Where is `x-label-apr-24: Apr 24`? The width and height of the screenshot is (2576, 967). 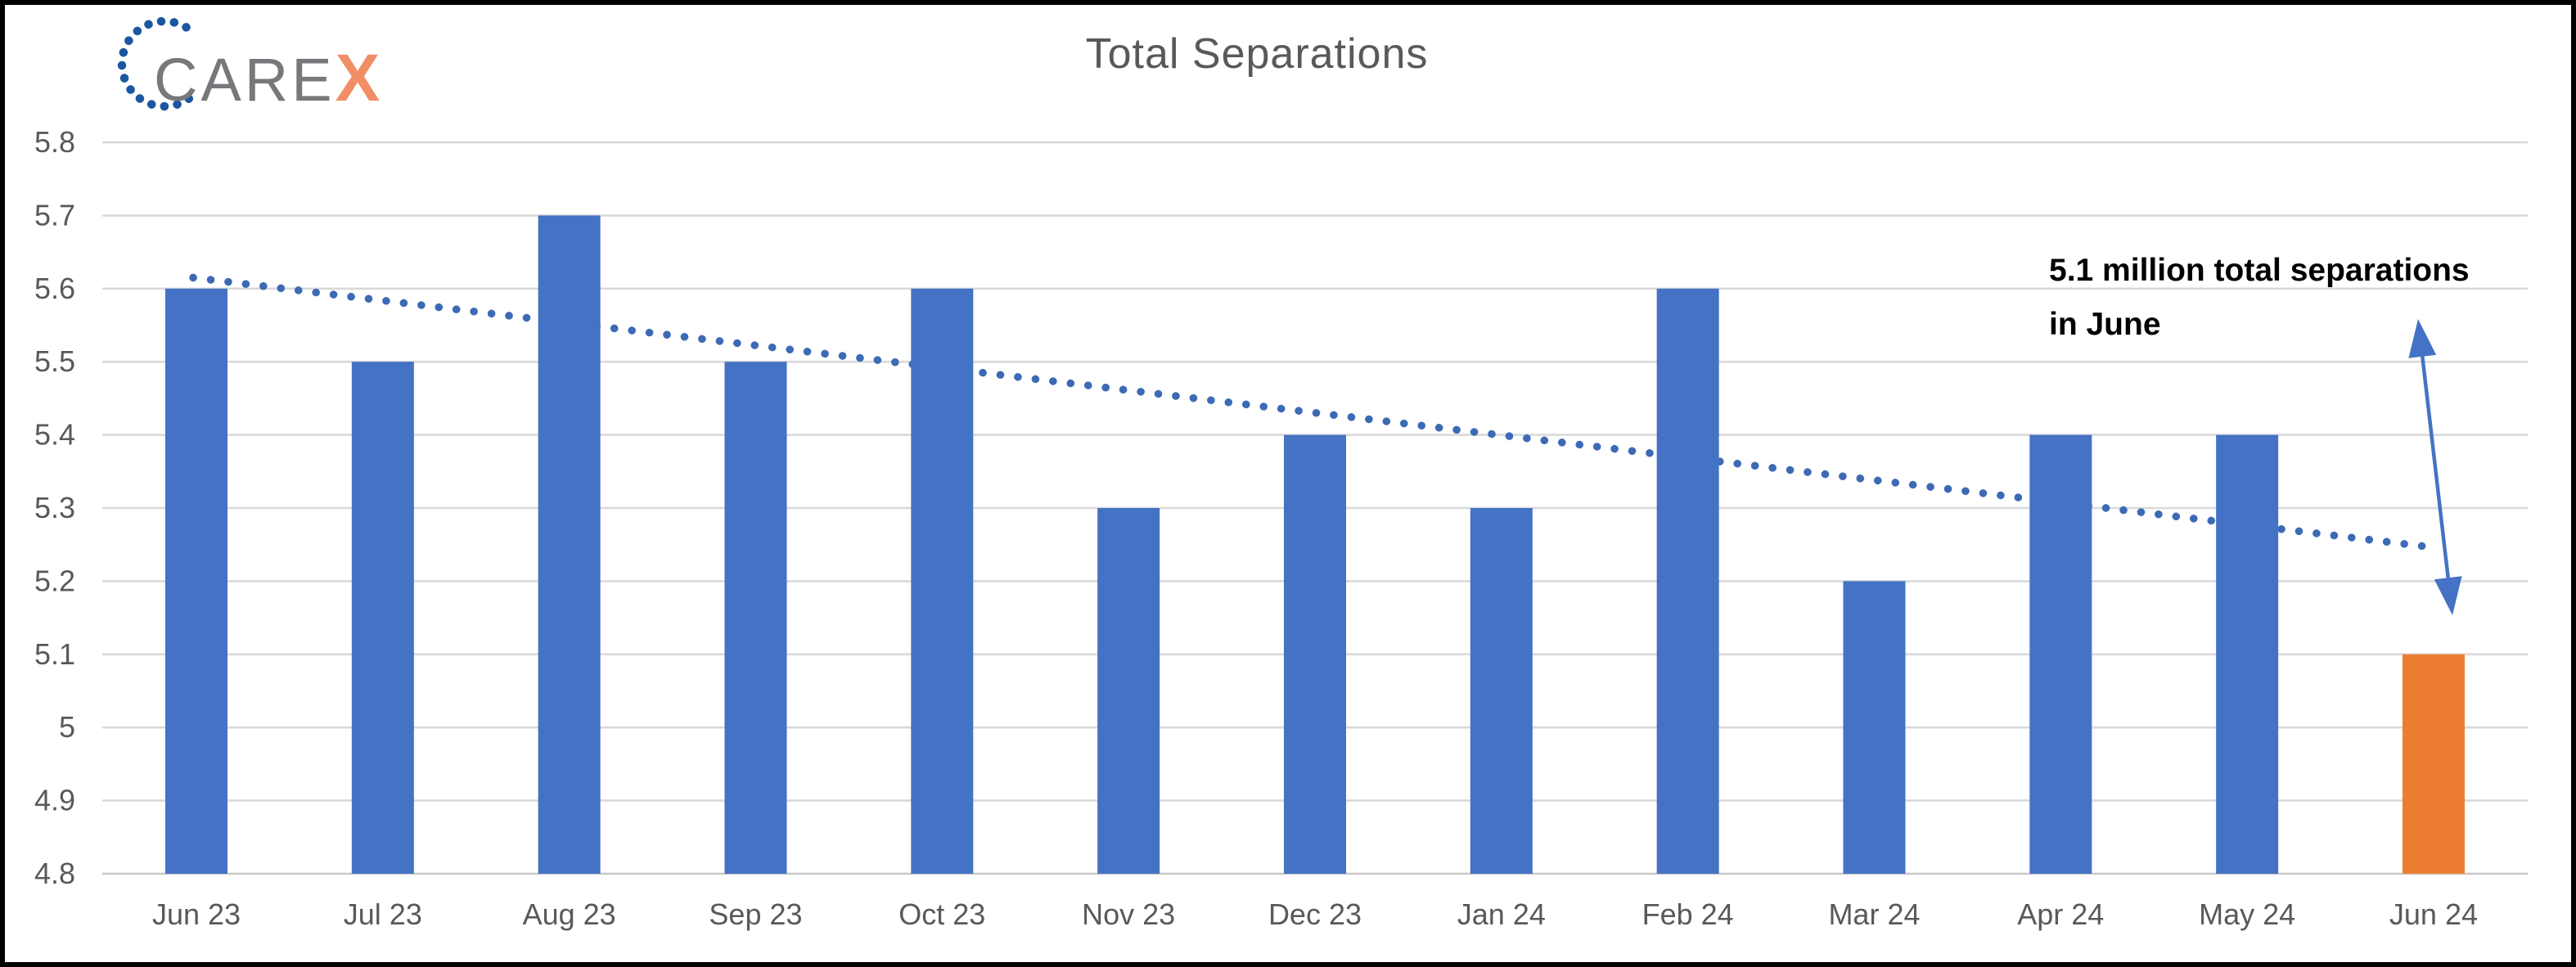
x-label-apr-24: Apr 24 is located at coordinates (2061, 914).